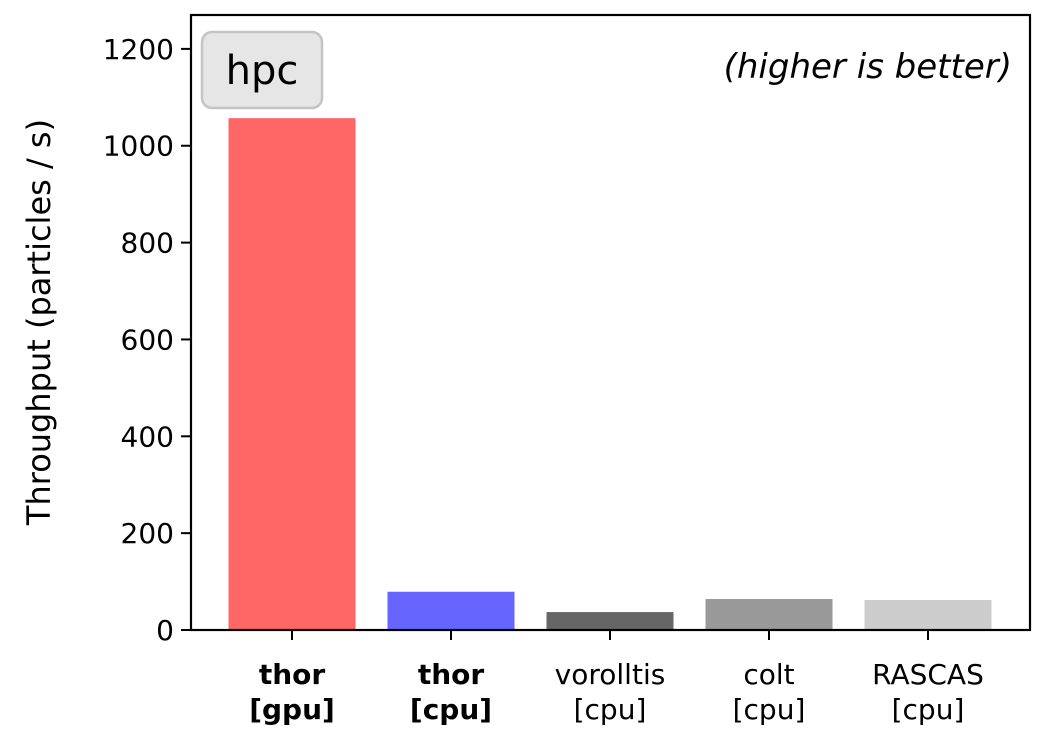 The height and width of the screenshot is (750, 1062). I want to click on label-box-text: hpc, so click(262, 71).